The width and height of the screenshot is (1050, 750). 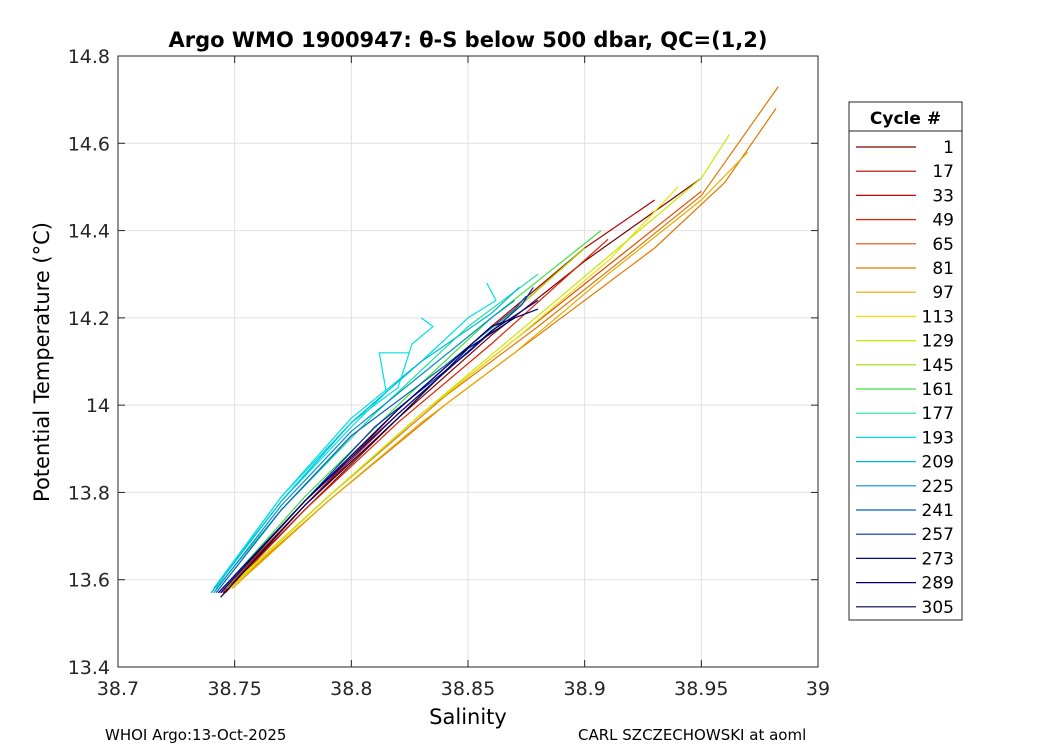 What do you see at coordinates (938, 463) in the screenshot?
I see `legend-label-209: 209` at bounding box center [938, 463].